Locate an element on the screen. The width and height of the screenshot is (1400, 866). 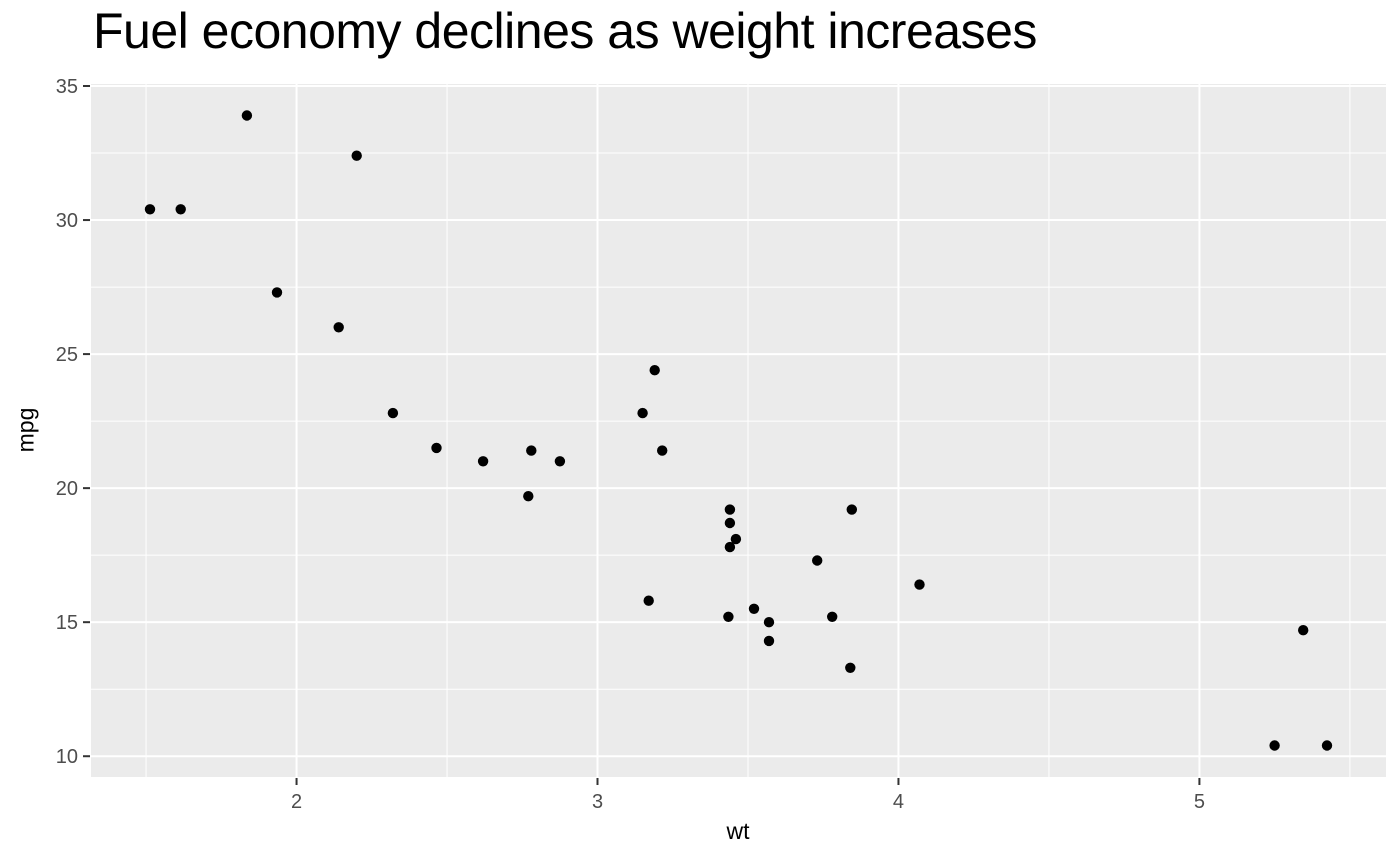
x-tick-label: 4 is located at coordinates (898, 802).